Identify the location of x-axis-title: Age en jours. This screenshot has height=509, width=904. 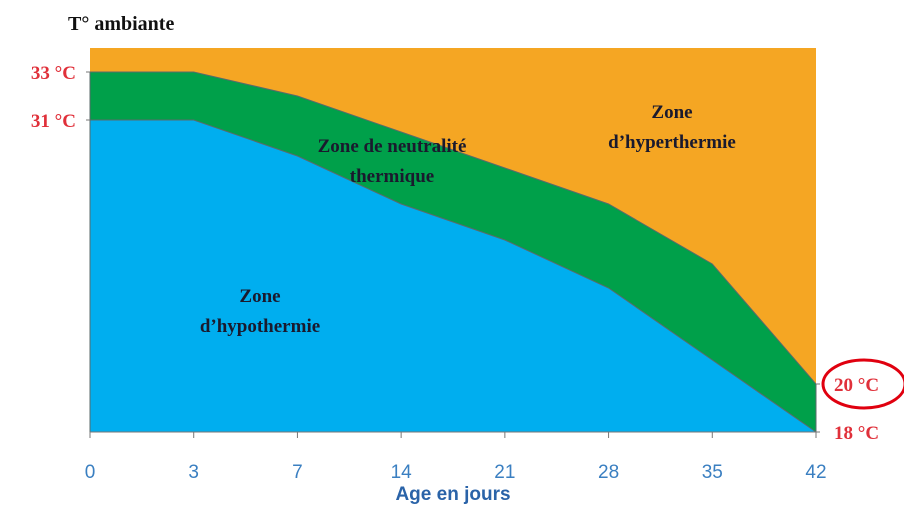
(452, 494).